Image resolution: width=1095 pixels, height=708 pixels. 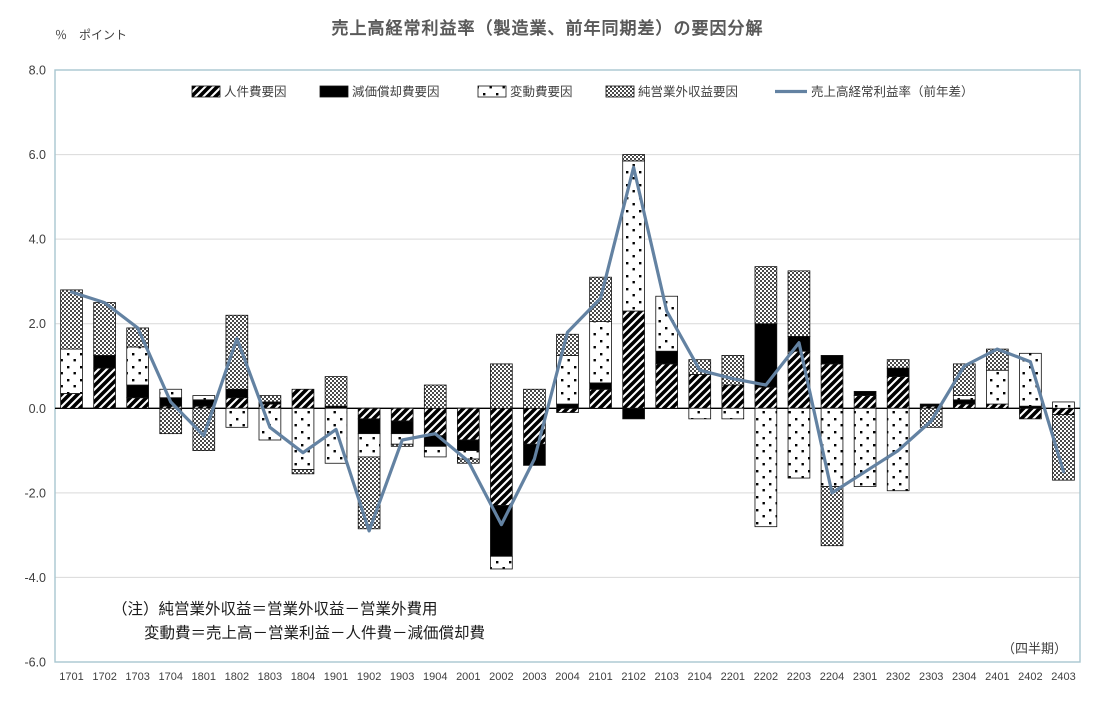 I want to click on x-tick-label: 2102, so click(x=633, y=677).